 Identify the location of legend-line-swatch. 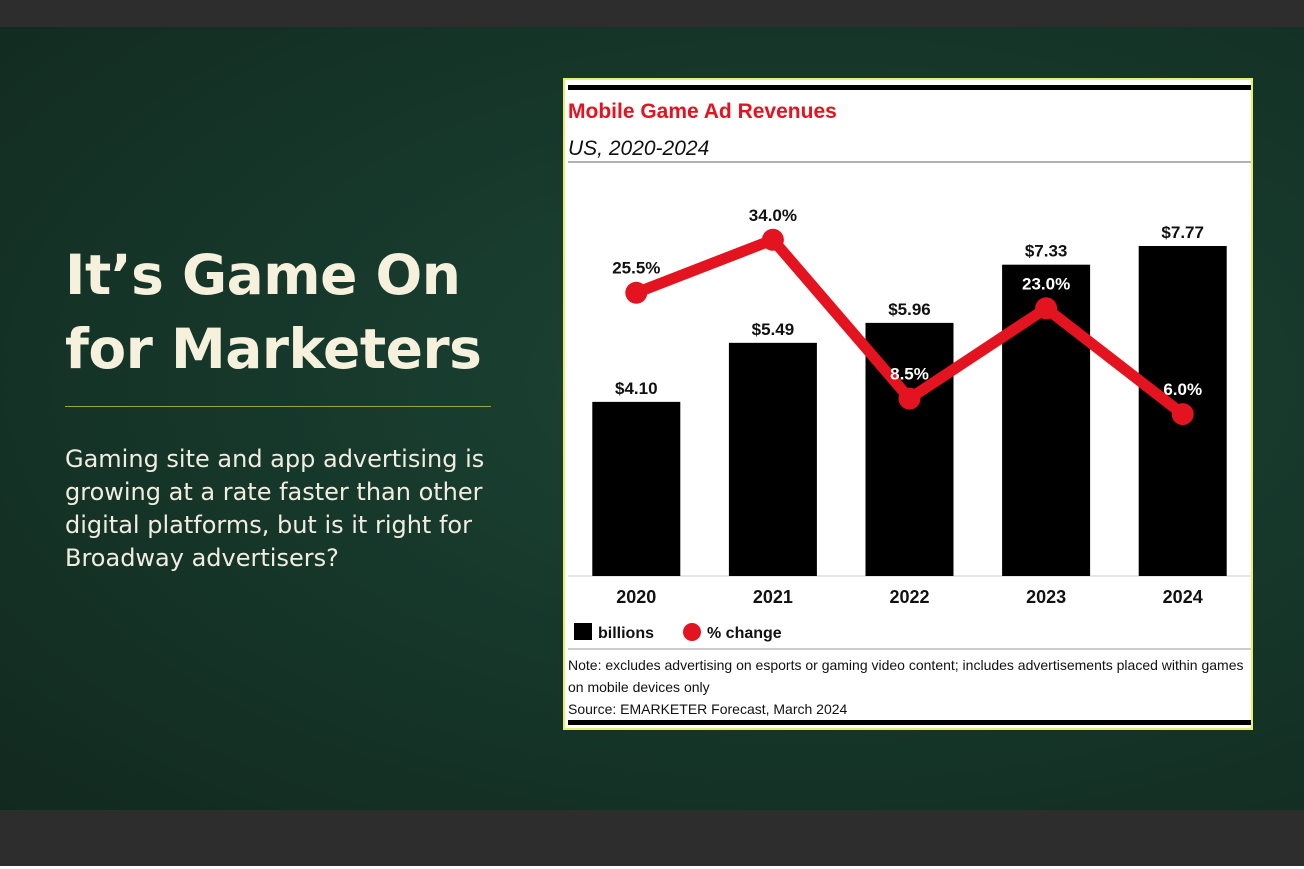
(692, 632).